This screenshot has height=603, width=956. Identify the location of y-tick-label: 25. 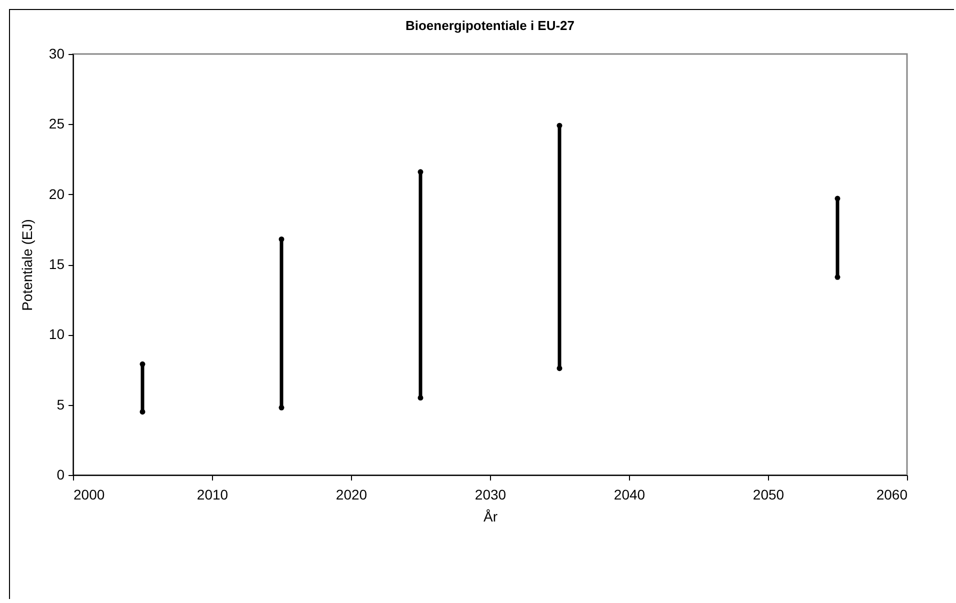
(56, 124).